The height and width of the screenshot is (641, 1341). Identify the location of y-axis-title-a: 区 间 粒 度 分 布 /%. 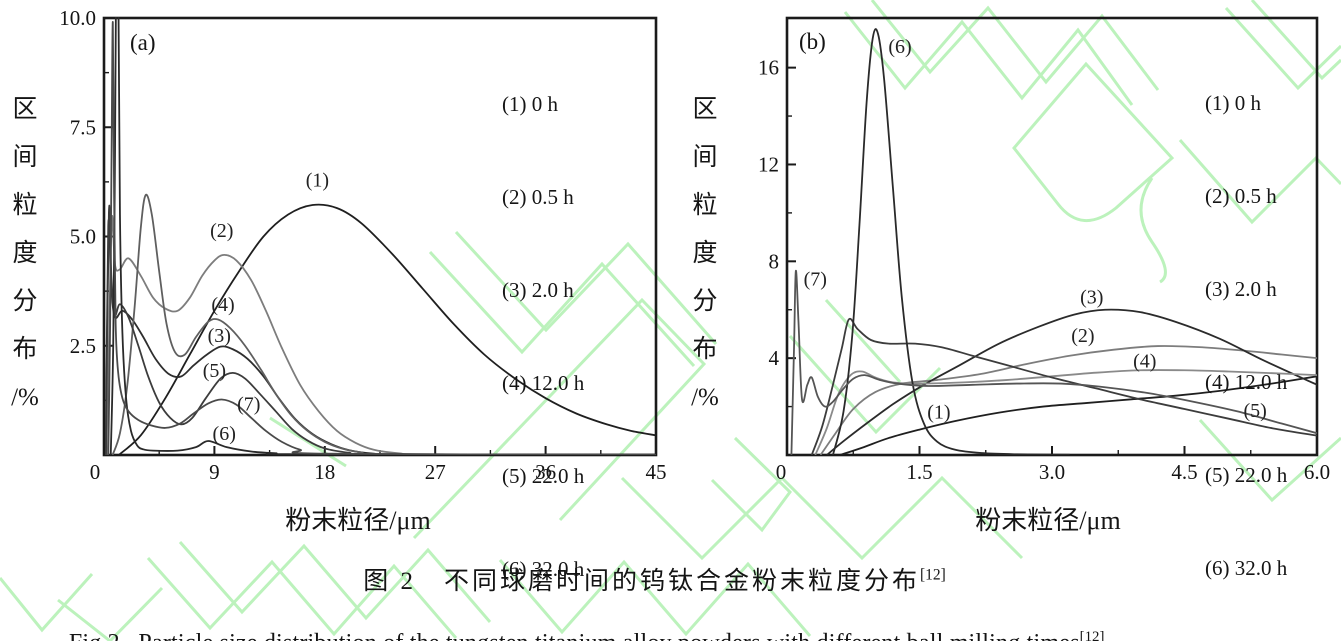
(25, 254).